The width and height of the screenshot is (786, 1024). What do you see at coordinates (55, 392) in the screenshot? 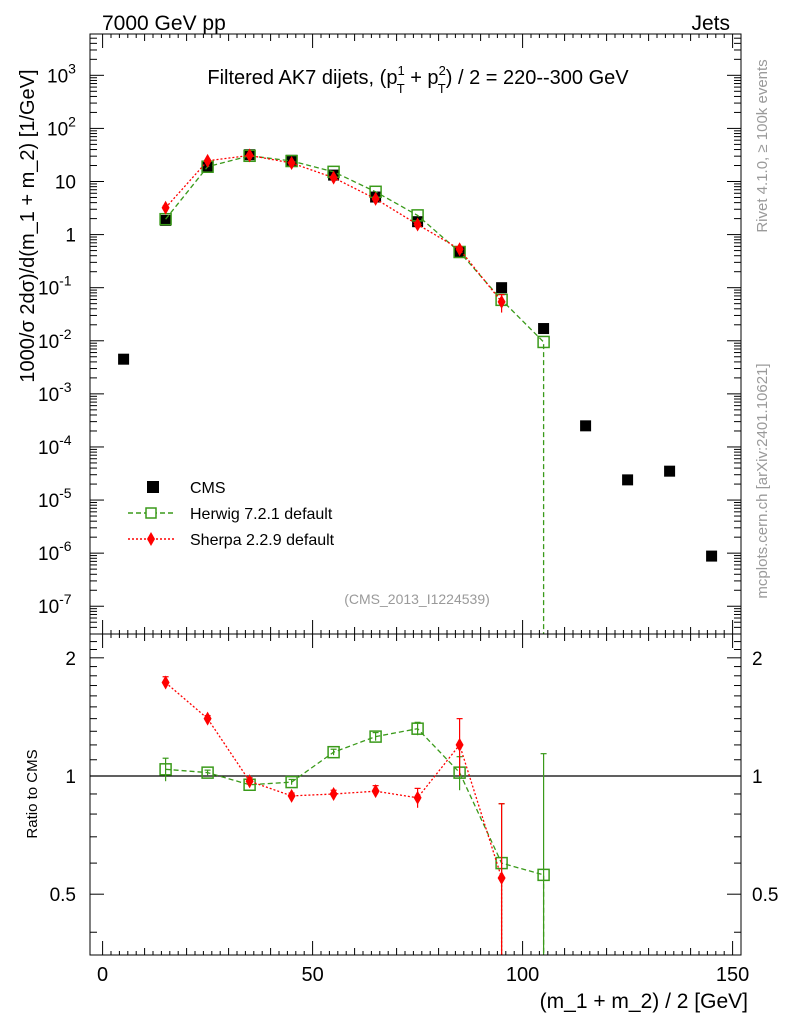
I see `y-tick-label: 10⁻³` at bounding box center [55, 392].